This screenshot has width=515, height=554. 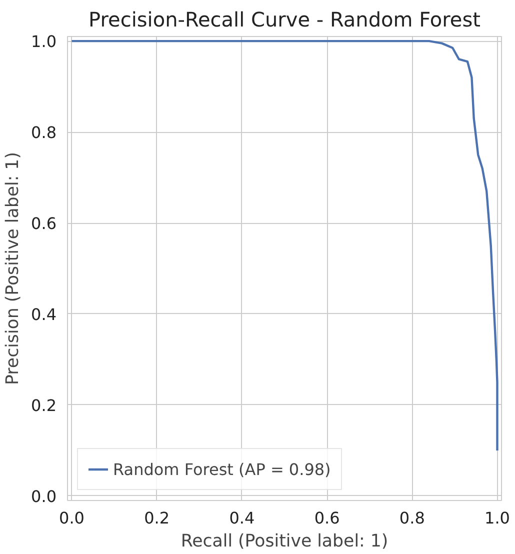 What do you see at coordinates (44, 132) in the screenshot?
I see `y-tick-label: 0.8` at bounding box center [44, 132].